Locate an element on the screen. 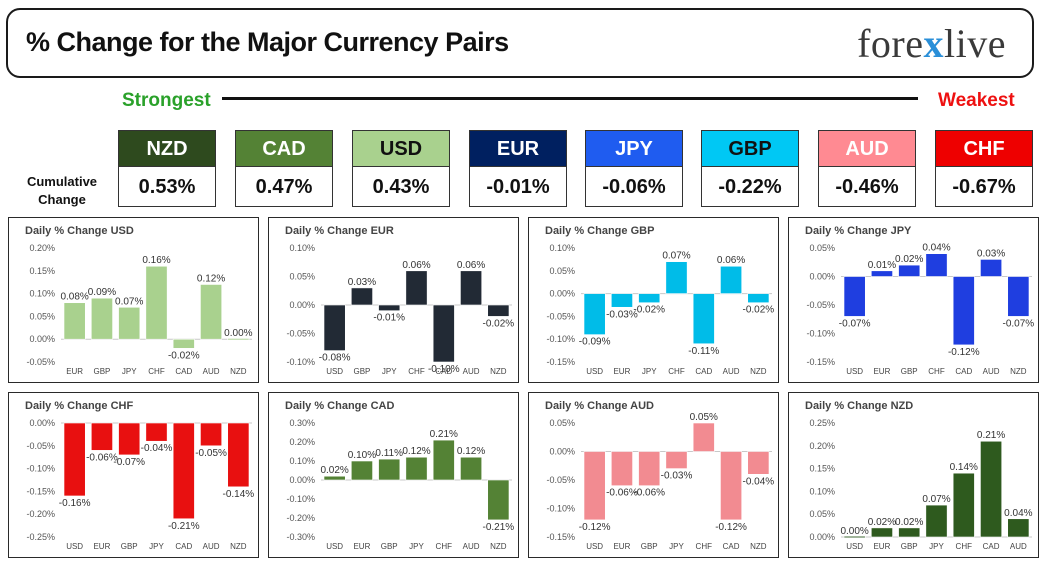 This screenshot has width=1046, height=576. data-label: 0.21% is located at coordinates (991, 435).